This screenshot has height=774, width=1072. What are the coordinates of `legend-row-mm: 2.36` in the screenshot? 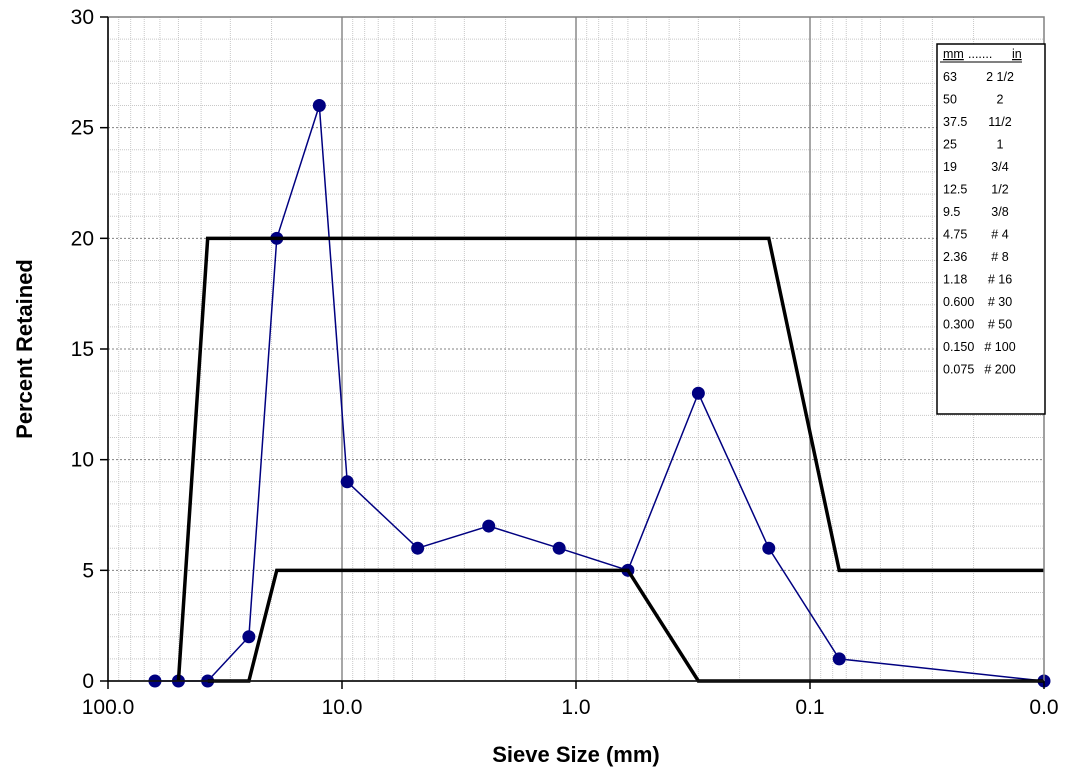 It's located at (955, 257).